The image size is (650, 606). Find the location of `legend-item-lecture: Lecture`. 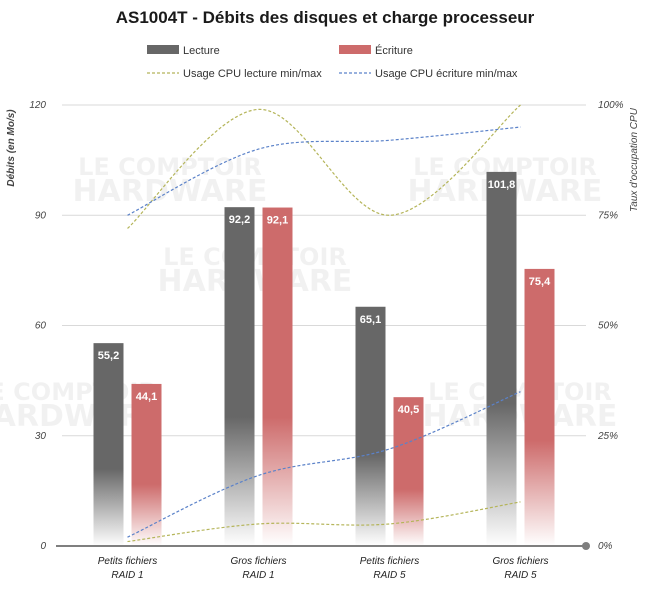

legend-item-lecture: Lecture is located at coordinates (183, 51).